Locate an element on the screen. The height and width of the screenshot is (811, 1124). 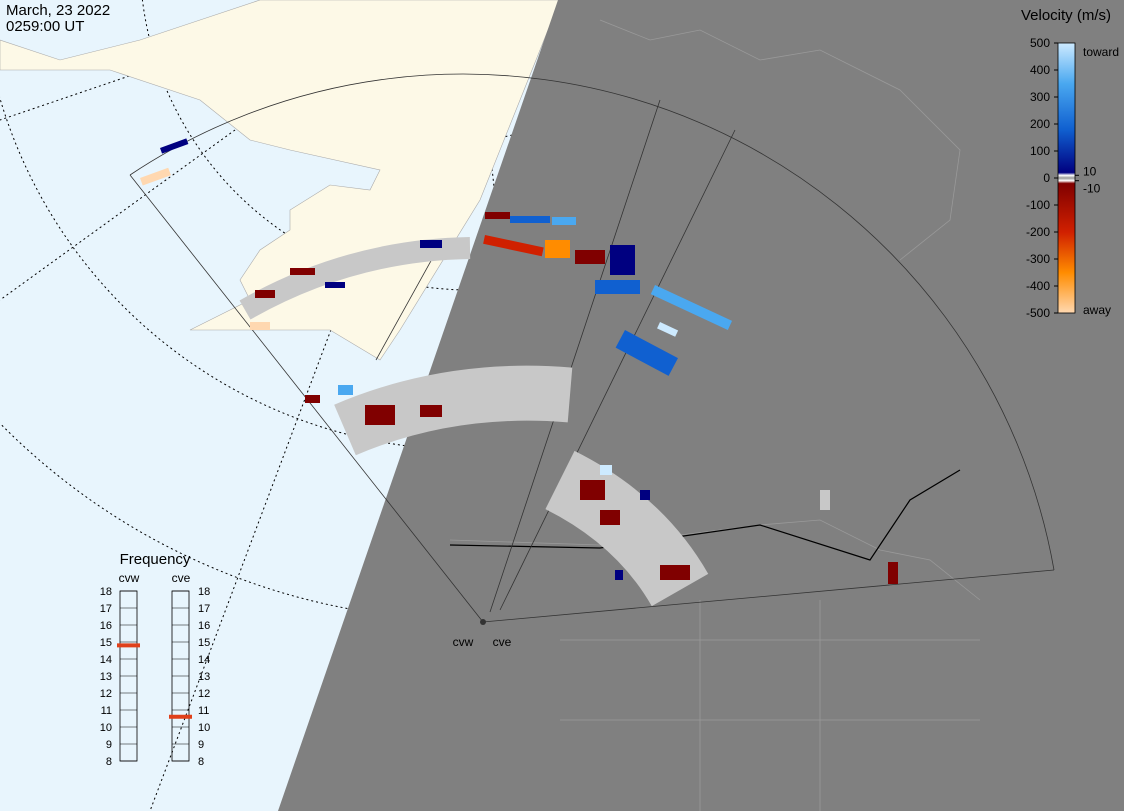
colorbar-tick-label: 300 is located at coordinates (1040, 97).